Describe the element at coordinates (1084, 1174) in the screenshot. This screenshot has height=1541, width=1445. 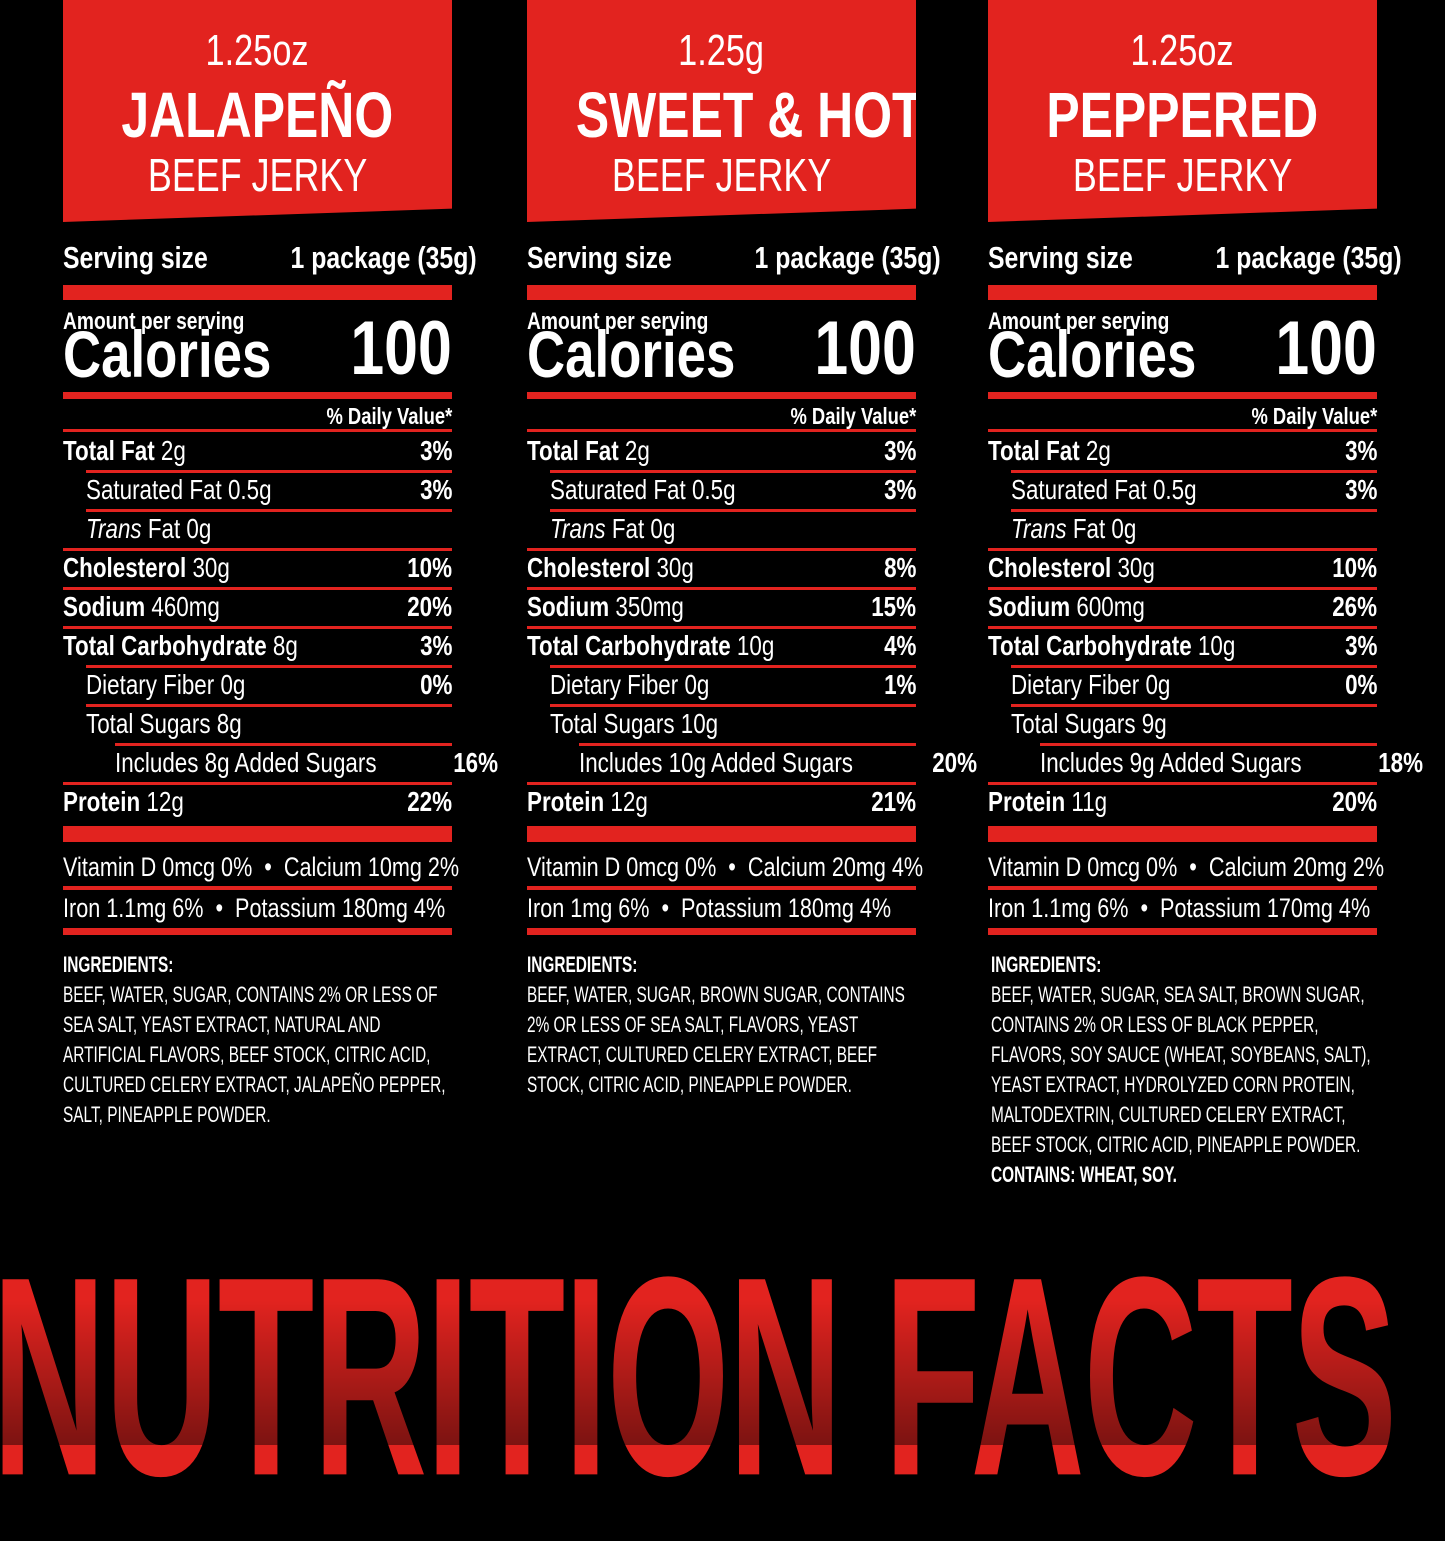
I see `allergen-statement: CONTAINS: WHEAT, SOY.` at that location.